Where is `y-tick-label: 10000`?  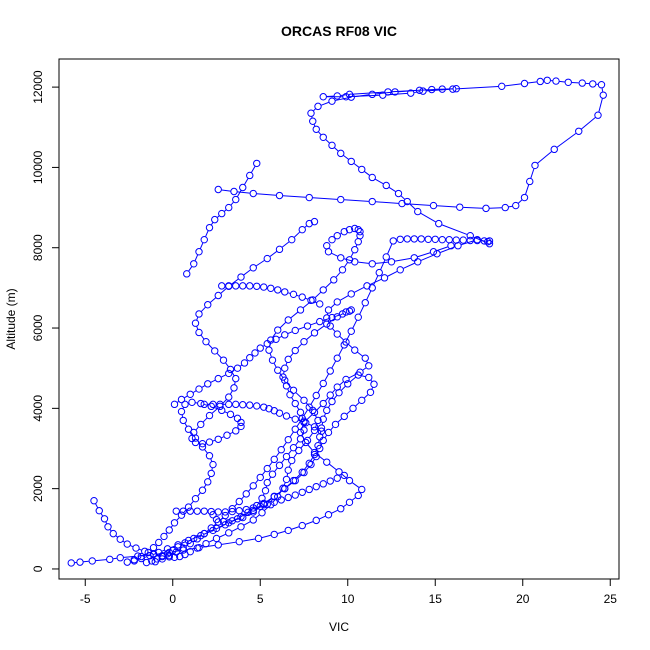
y-tick-label: 10000 is located at coordinates (38, 167).